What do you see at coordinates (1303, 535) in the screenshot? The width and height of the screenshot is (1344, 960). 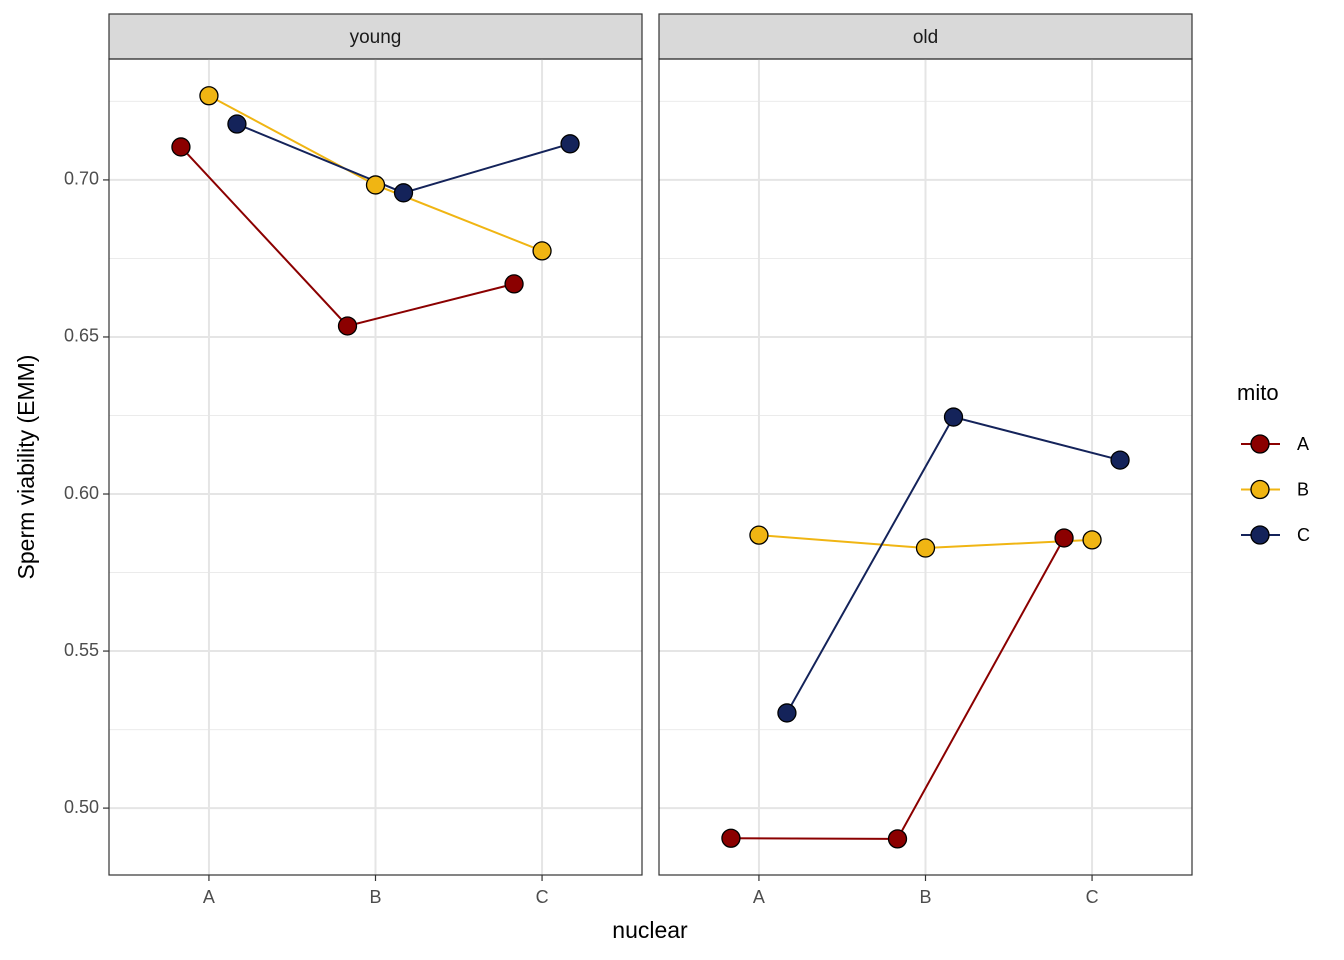 I see `legend-label: C` at bounding box center [1303, 535].